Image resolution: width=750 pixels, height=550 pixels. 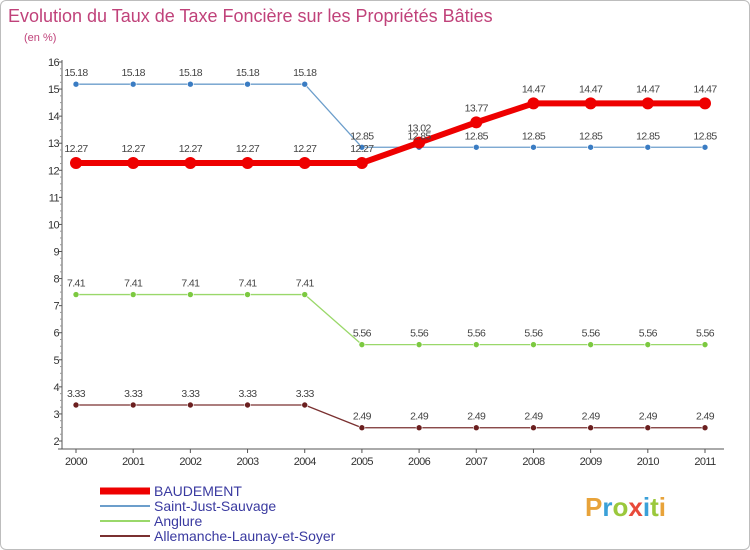 What do you see at coordinates (56, 307) in the screenshot?
I see `y-tick-label: 7` at bounding box center [56, 307].